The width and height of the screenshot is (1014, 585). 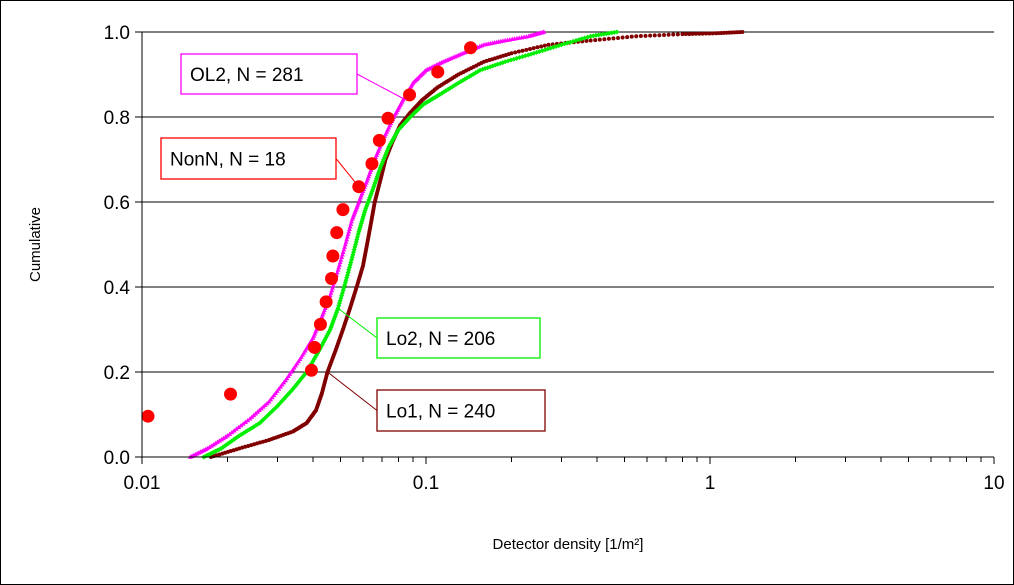 I want to click on callout-ol2: OL2, N = 281, so click(x=293, y=77).